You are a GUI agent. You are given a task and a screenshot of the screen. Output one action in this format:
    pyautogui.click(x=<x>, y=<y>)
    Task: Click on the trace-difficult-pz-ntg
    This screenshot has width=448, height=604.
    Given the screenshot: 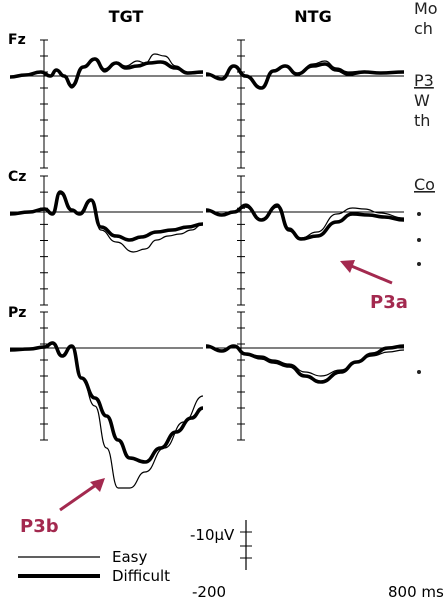 What is the action you would take?
    pyautogui.click(x=305, y=364)
    